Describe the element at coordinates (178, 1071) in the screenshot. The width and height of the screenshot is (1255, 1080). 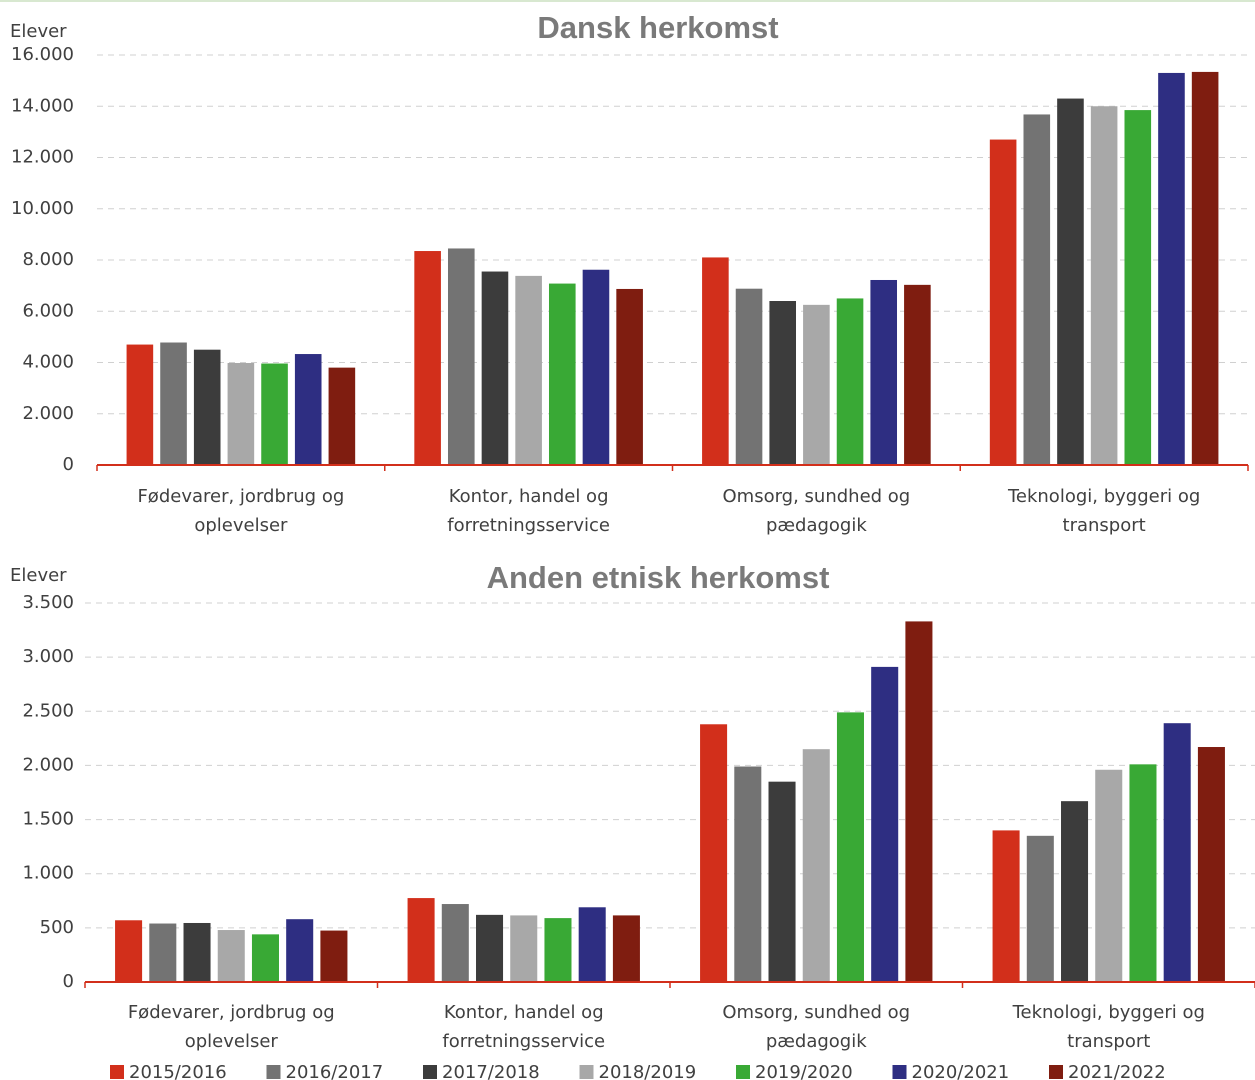
I see `legend-label: 2015/2016` at that location.